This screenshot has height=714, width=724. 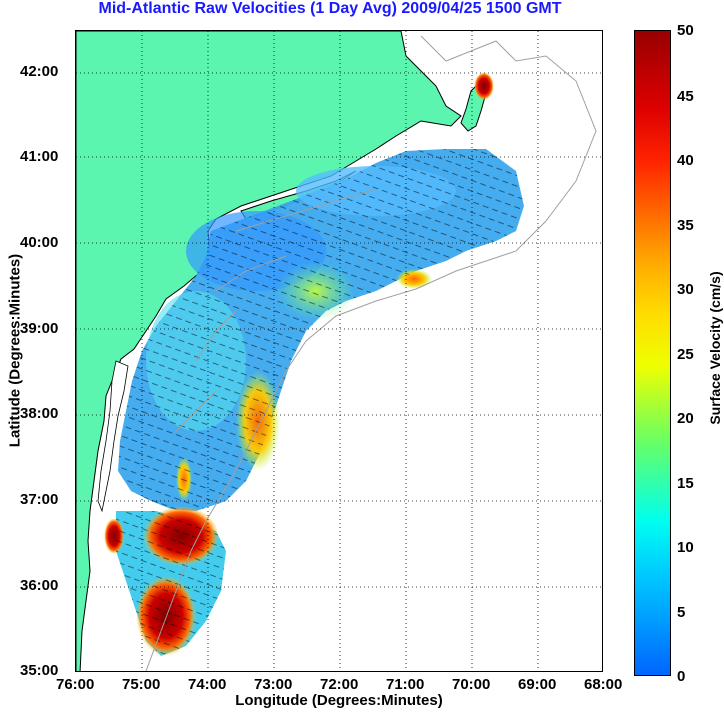 What do you see at coordinates (715, 348) in the screenshot?
I see `colorbar-title: Surface Velocity (cm/s)` at bounding box center [715, 348].